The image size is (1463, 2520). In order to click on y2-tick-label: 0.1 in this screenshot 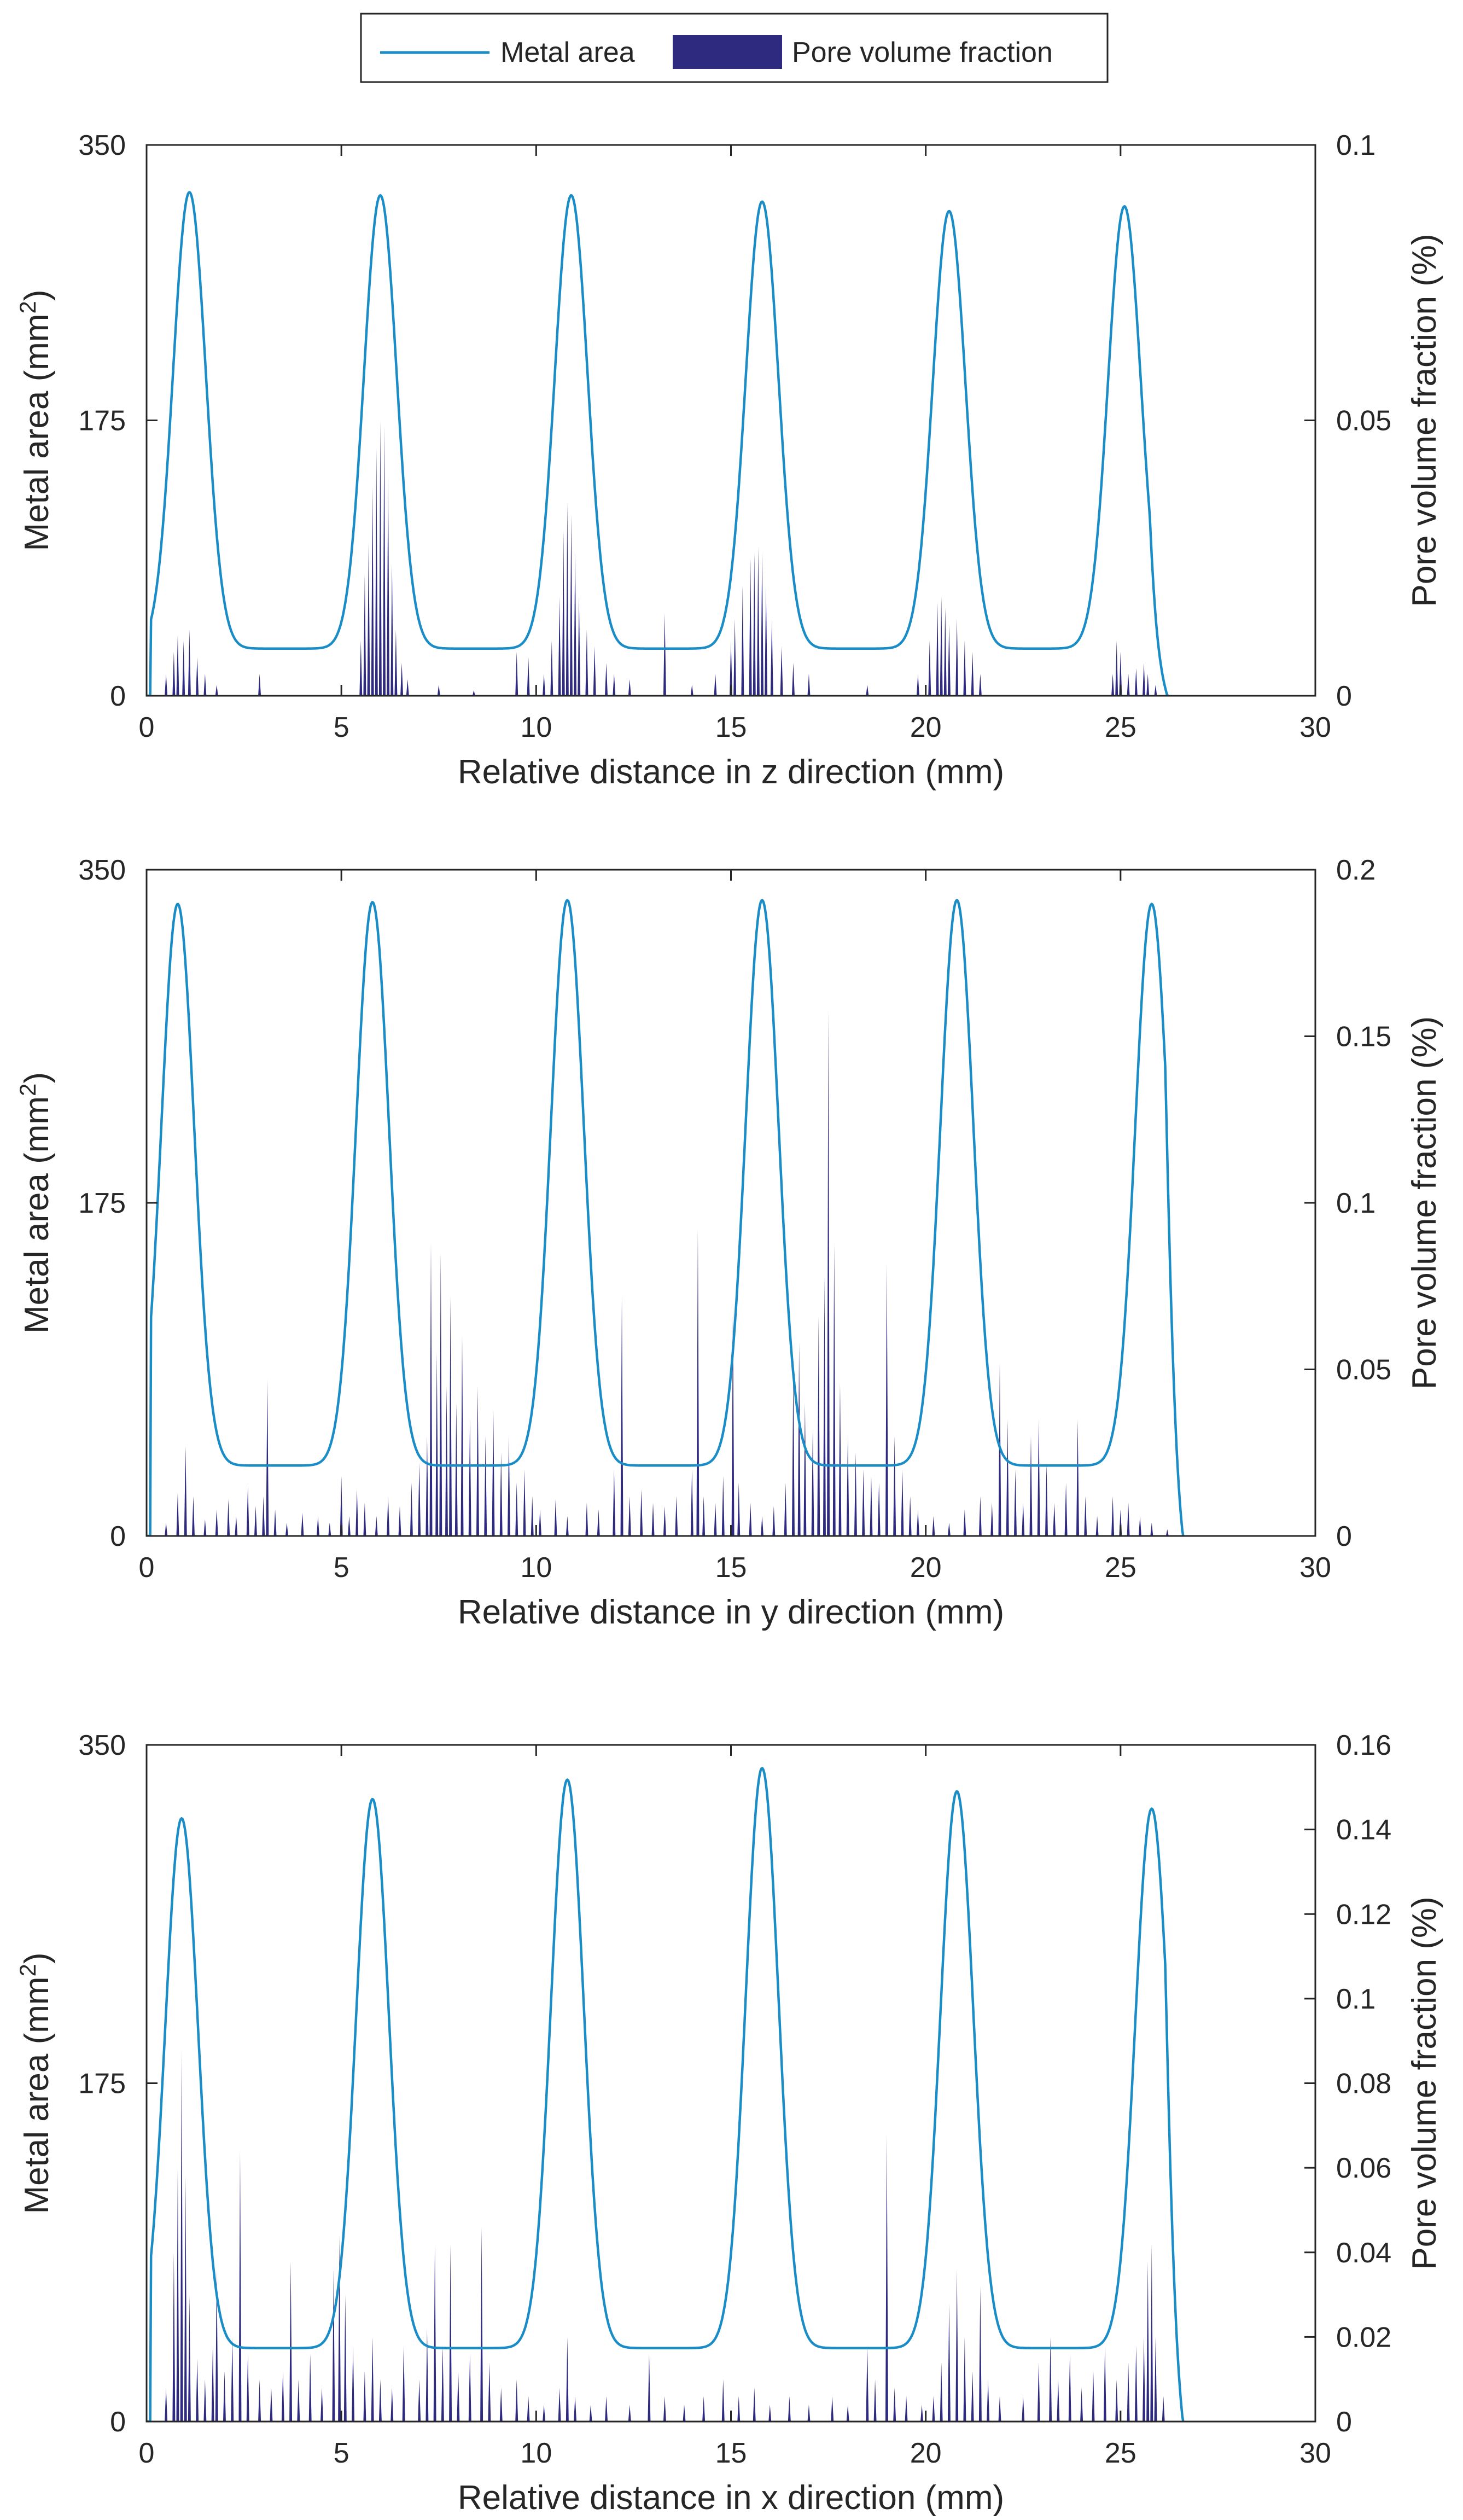, I will do `click(1355, 1203)`.